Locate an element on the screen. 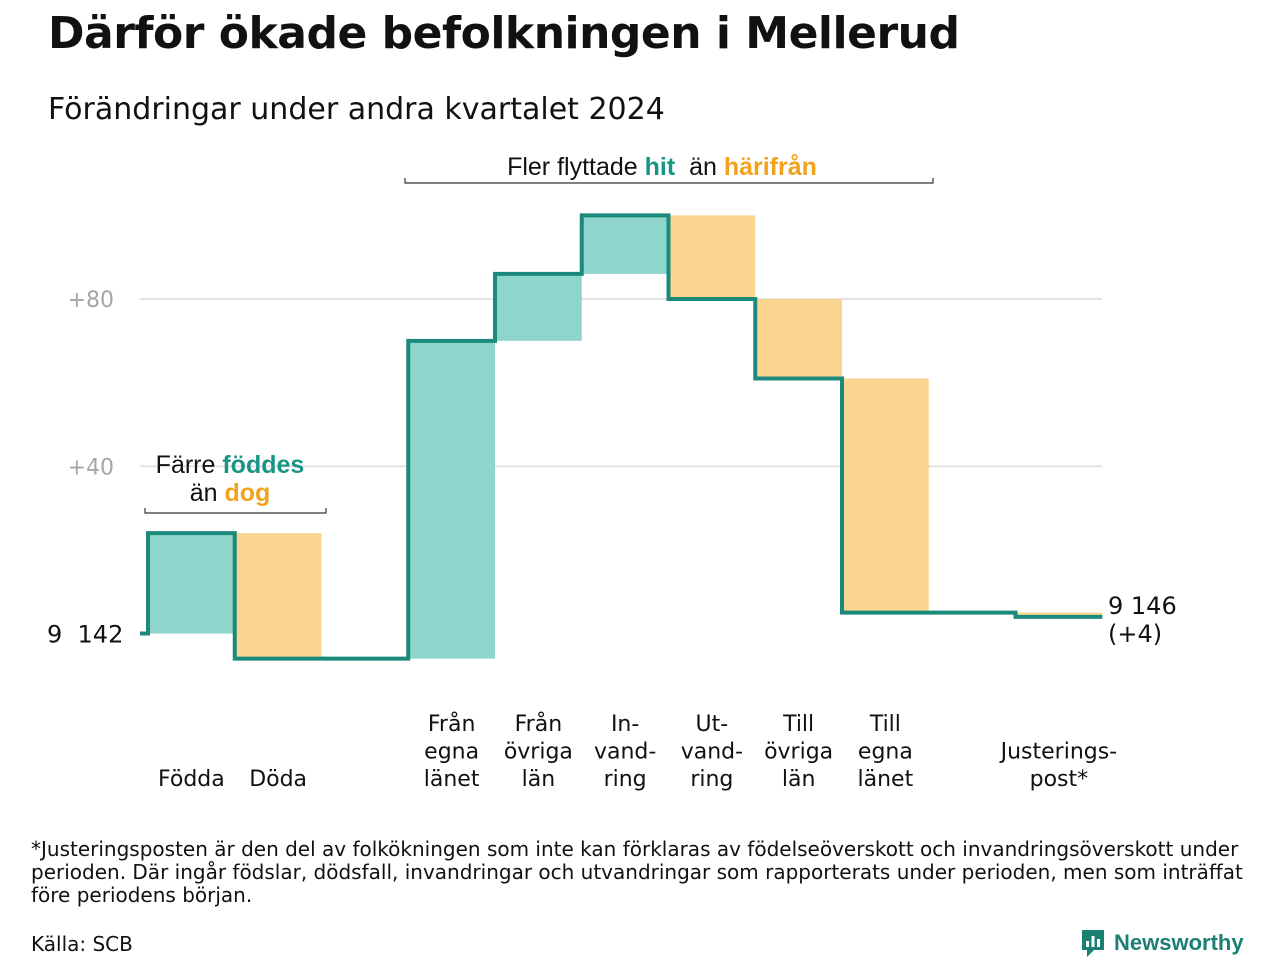 This screenshot has width=1280, height=960. bar-fran-egna-lanet is located at coordinates (451, 499).